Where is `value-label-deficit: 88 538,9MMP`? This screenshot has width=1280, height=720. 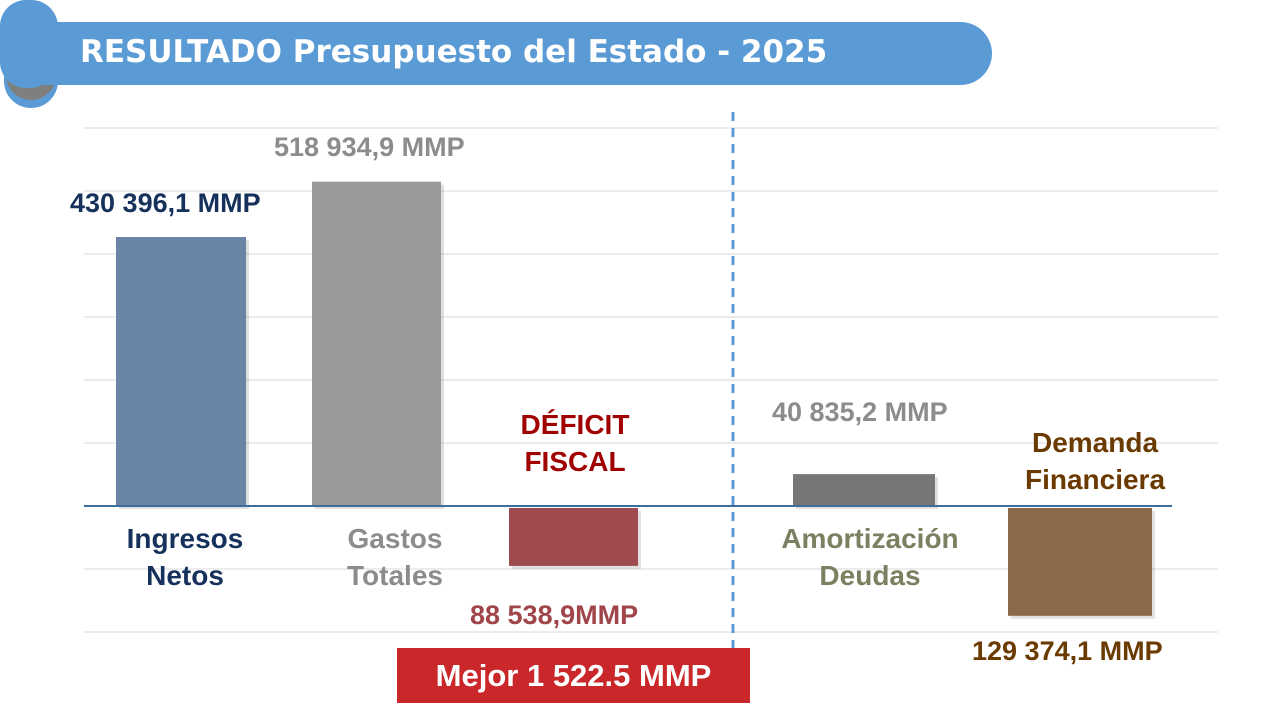 value-label-deficit: 88 538,9MMP is located at coordinates (554, 615).